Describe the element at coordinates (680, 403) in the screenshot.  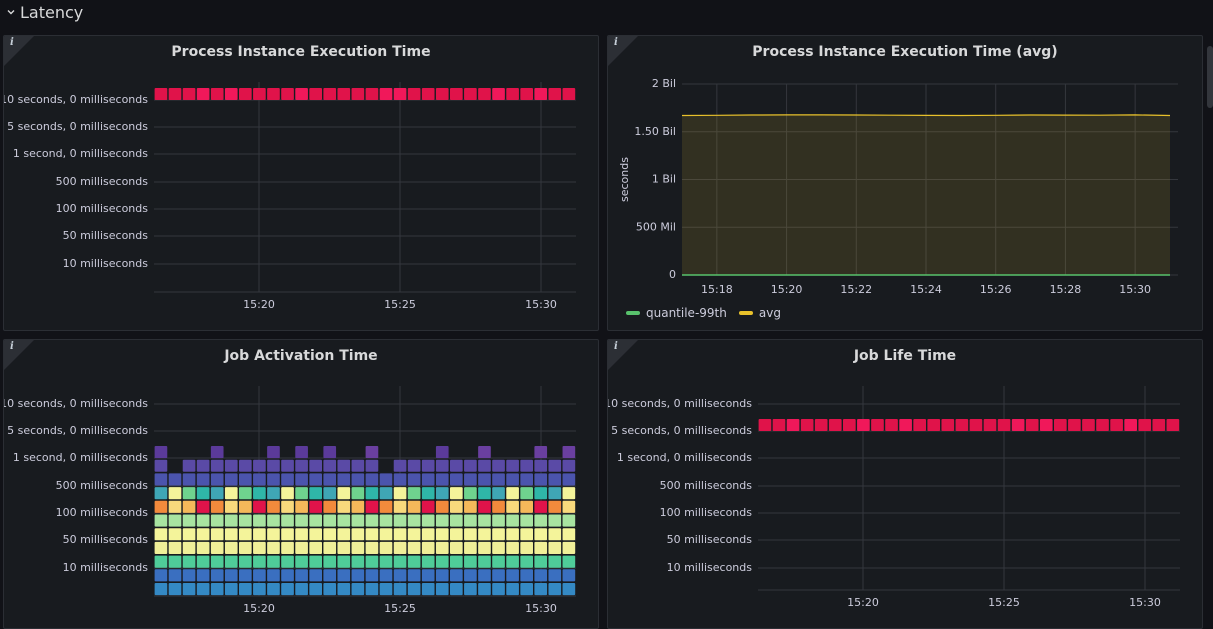
I see `y-axis-label: 10 seconds, 0 milliseconds` at that location.